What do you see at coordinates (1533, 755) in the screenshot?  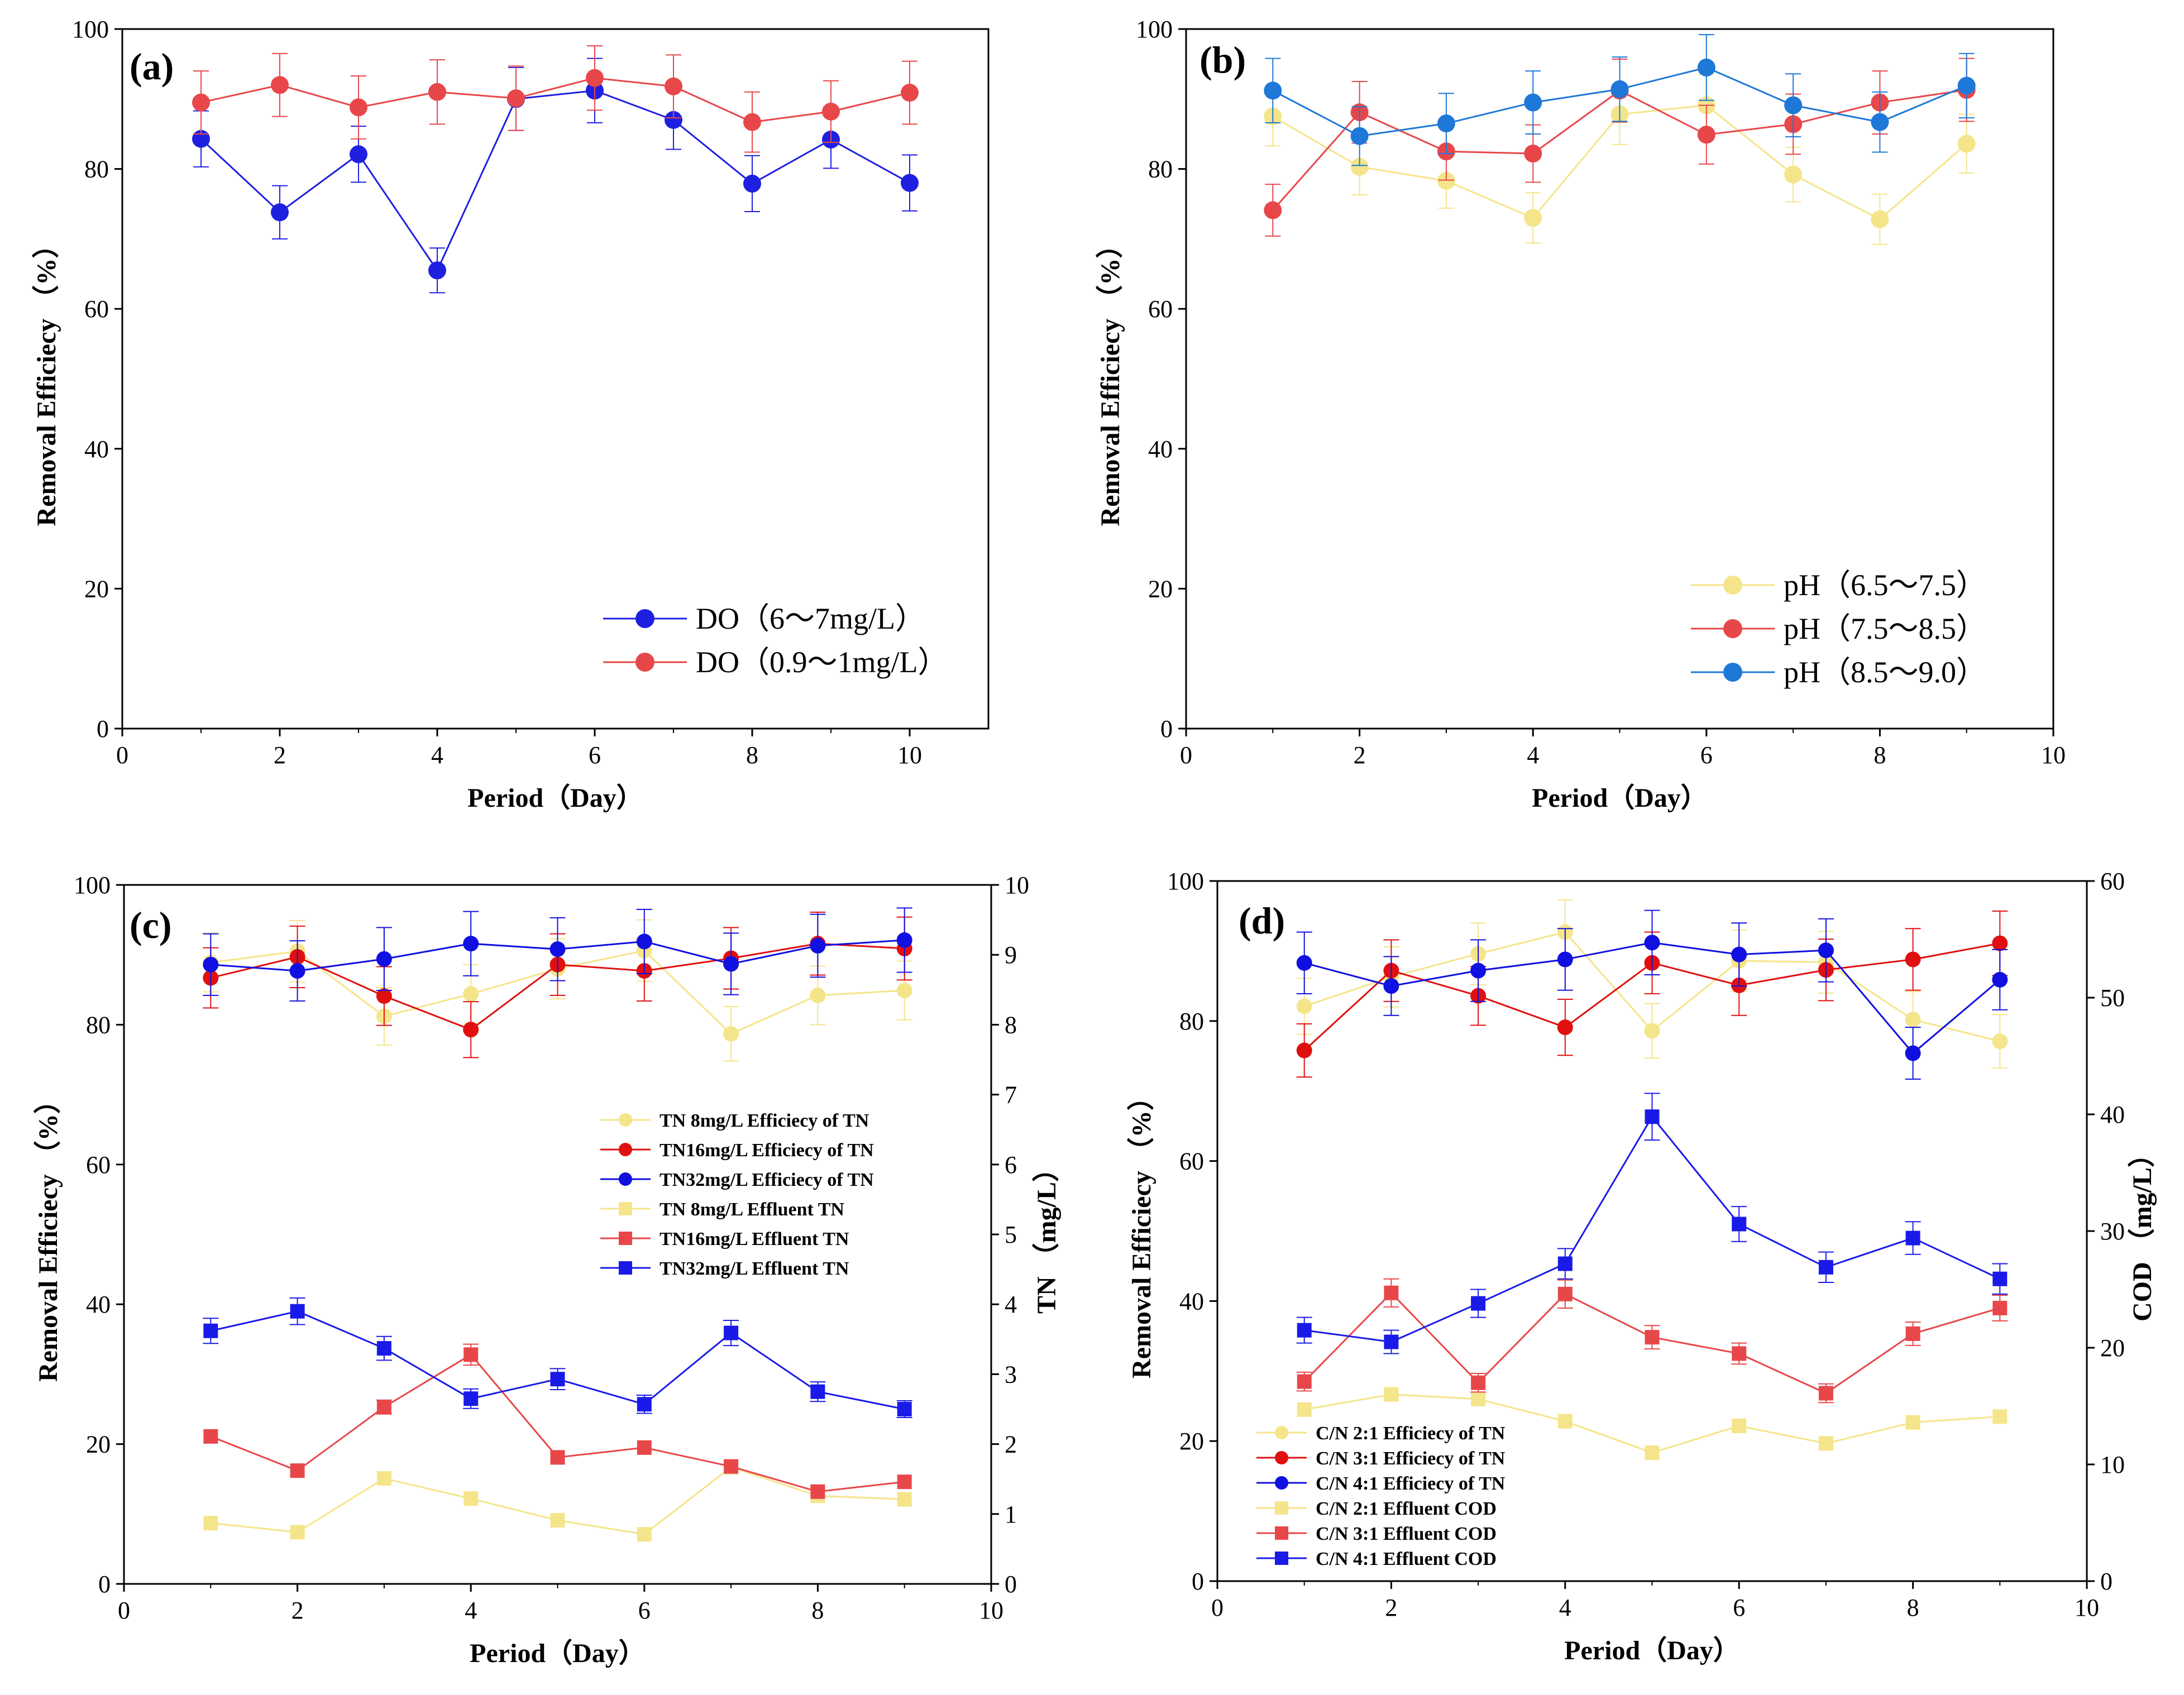 I see `x-tick-label: 4` at bounding box center [1533, 755].